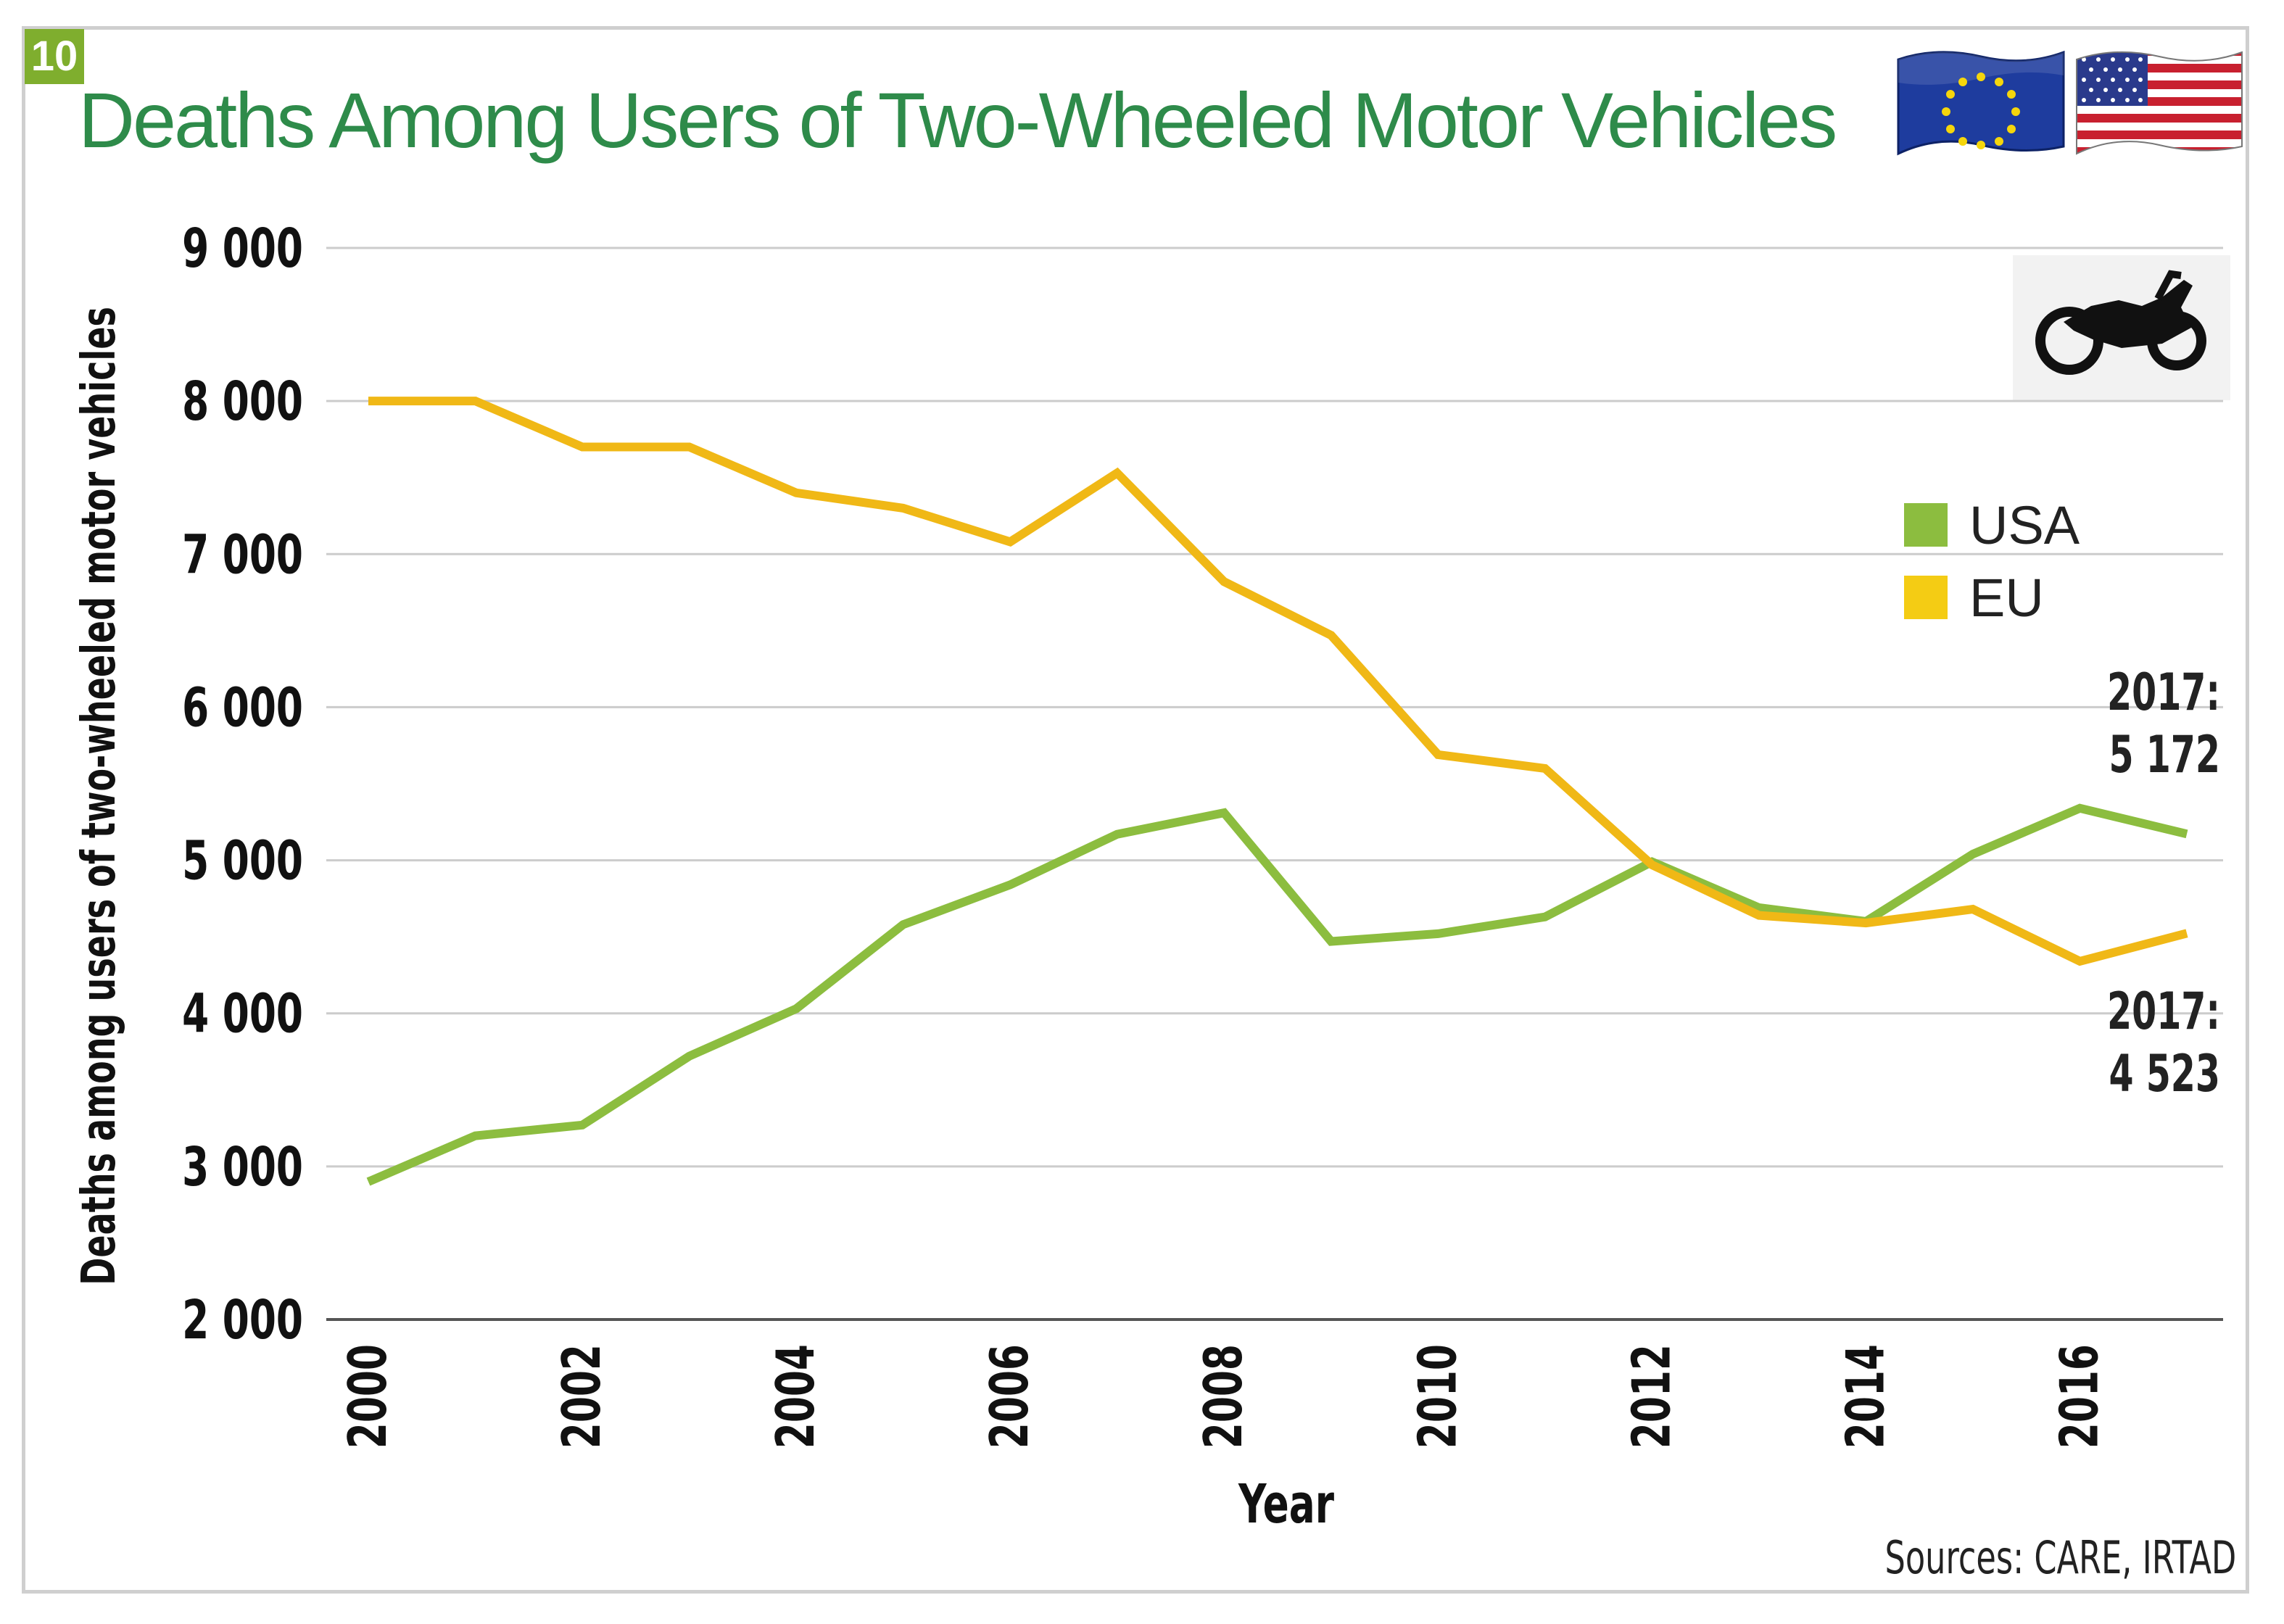  Describe the element at coordinates (797, 1396) in the screenshot. I see `x-tick-label-2004: 2004` at that location.